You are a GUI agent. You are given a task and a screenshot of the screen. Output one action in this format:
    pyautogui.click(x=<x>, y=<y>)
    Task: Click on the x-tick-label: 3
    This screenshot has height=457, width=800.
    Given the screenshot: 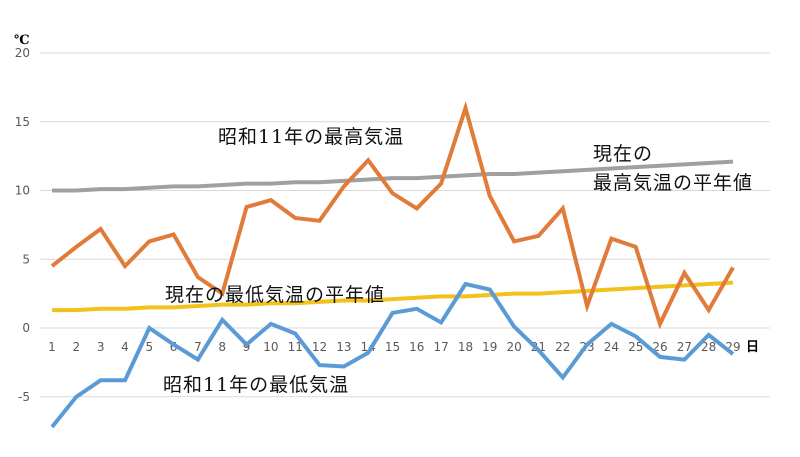 What is the action you would take?
    pyautogui.click(x=101, y=347)
    